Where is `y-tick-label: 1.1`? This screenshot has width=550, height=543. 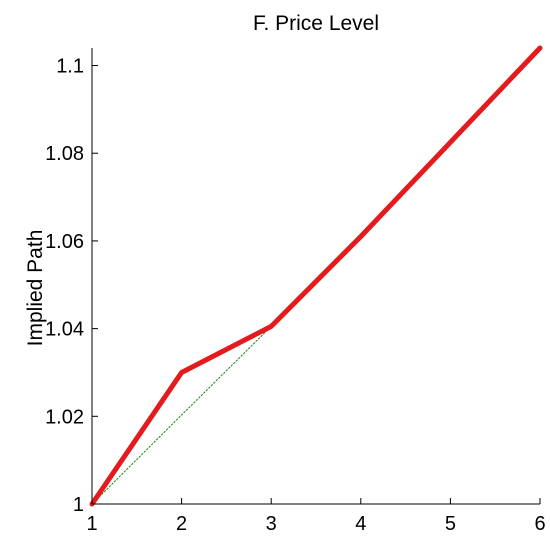 y-tick-label: 1.1 is located at coordinates (70, 67).